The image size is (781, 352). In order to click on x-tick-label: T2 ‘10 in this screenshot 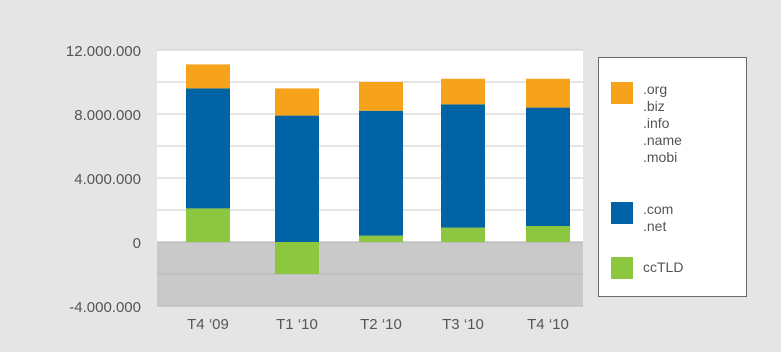, I will do `click(381, 324)`.